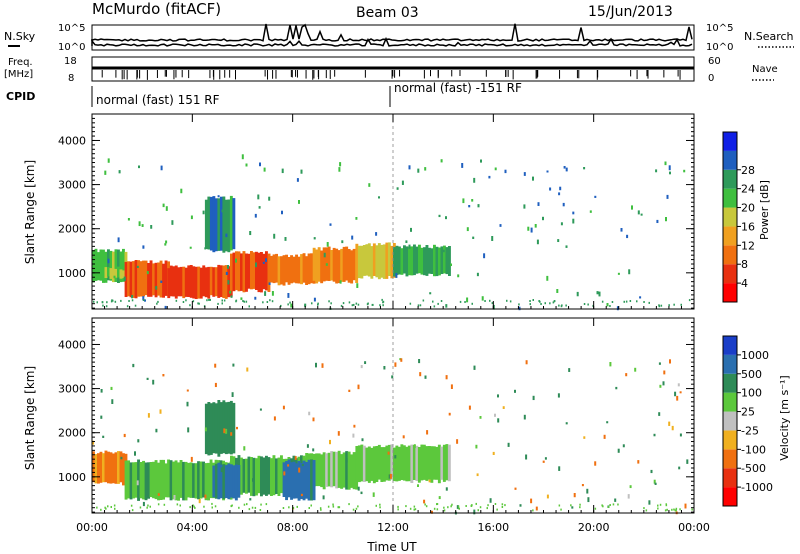 This screenshot has height=554, width=800. What do you see at coordinates (30, 418) in the screenshot?
I see `velocity-ylabel: Slant Range [km]` at bounding box center [30, 418].